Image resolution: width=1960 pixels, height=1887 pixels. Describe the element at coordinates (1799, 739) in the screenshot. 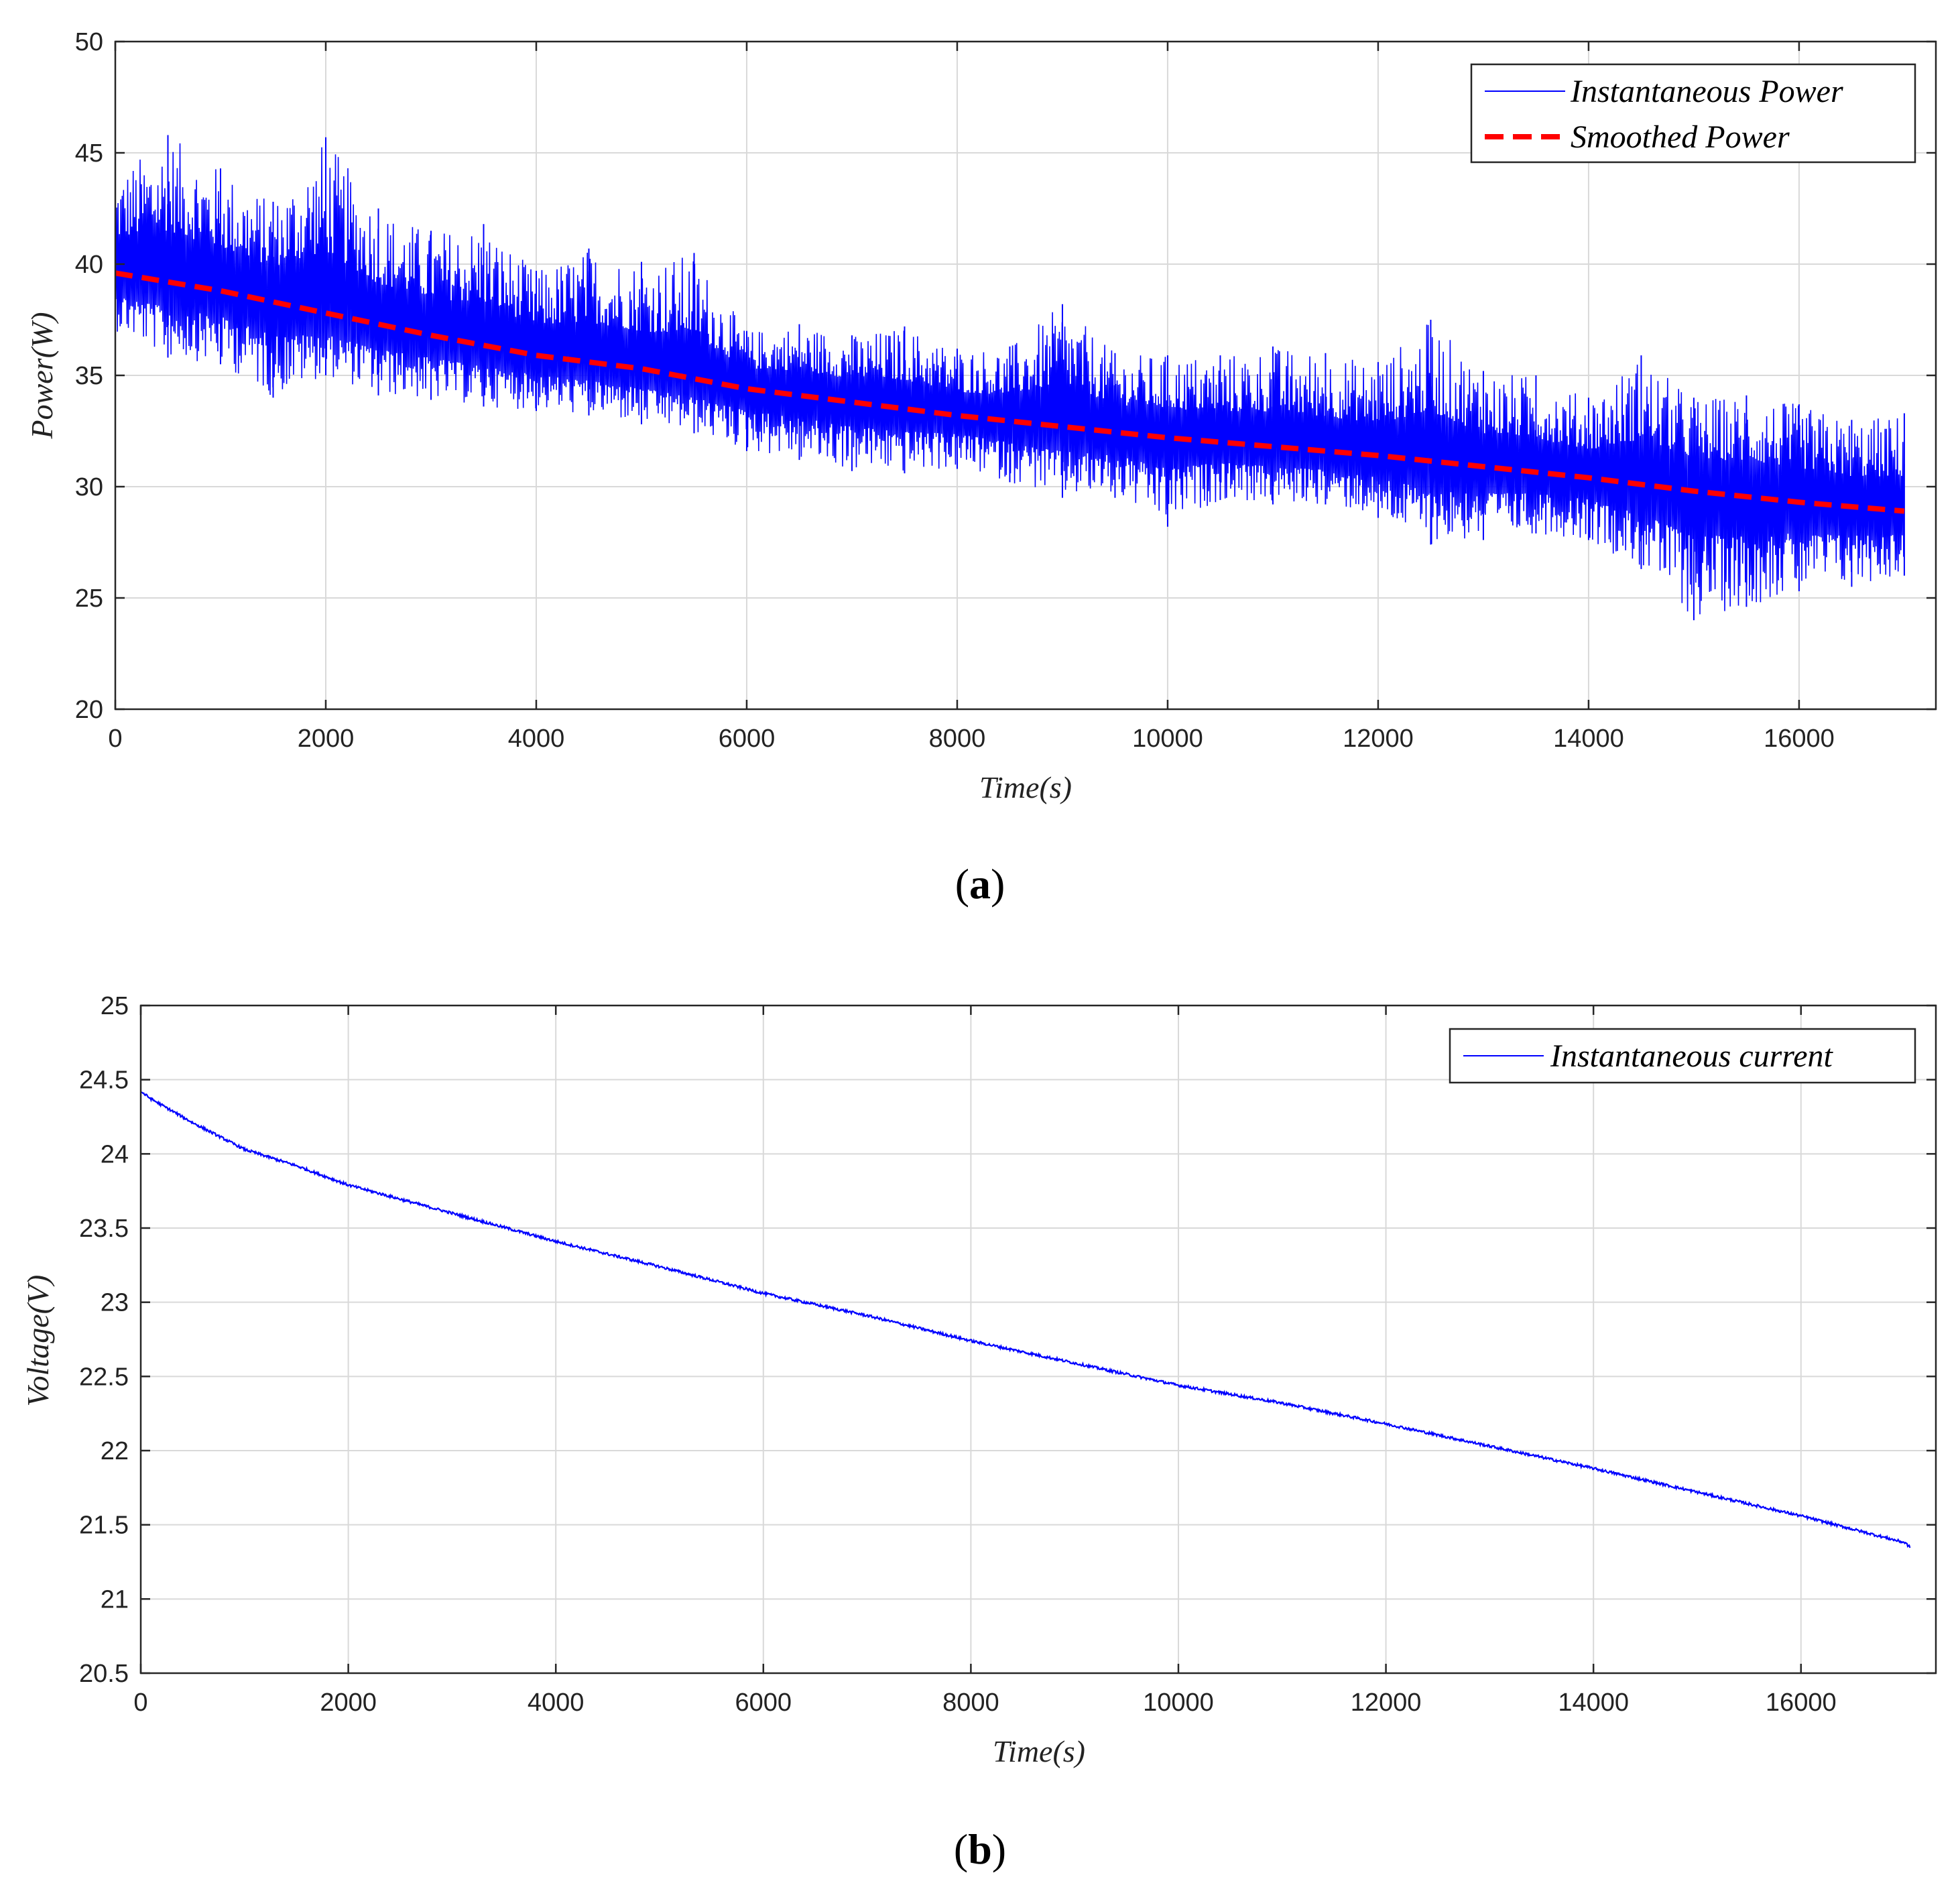

I see `a-x-tick-label-16000: 16000` at that location.